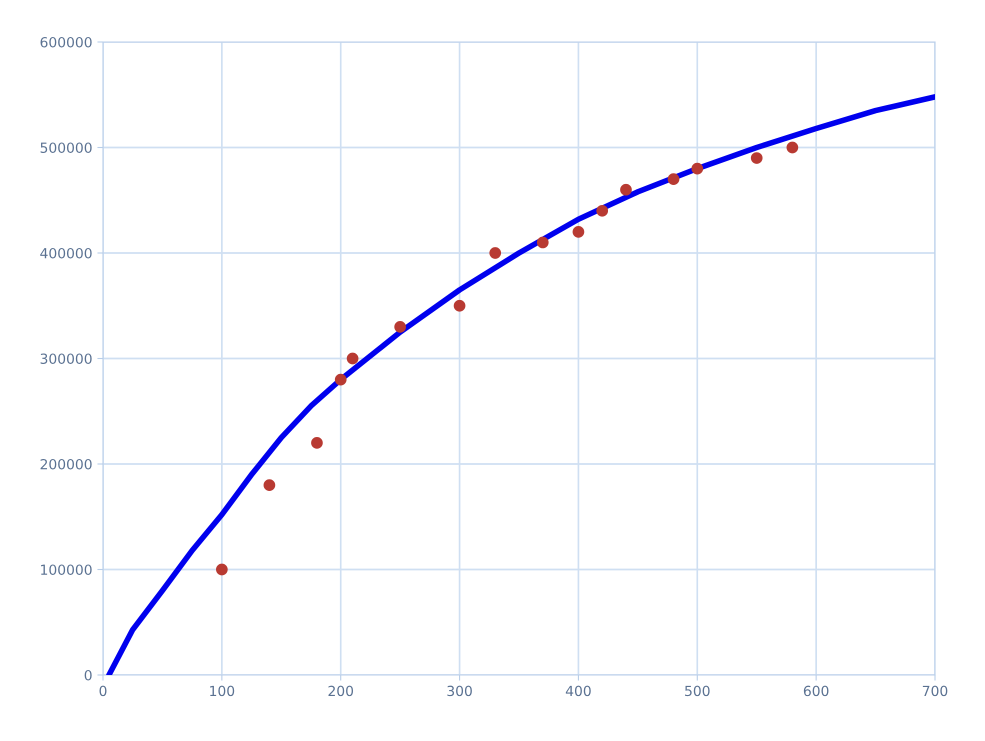 Image resolution: width=985 pixels, height=741 pixels. What do you see at coordinates (66, 358) in the screenshot?
I see `y-tick-label: 300000` at bounding box center [66, 358].